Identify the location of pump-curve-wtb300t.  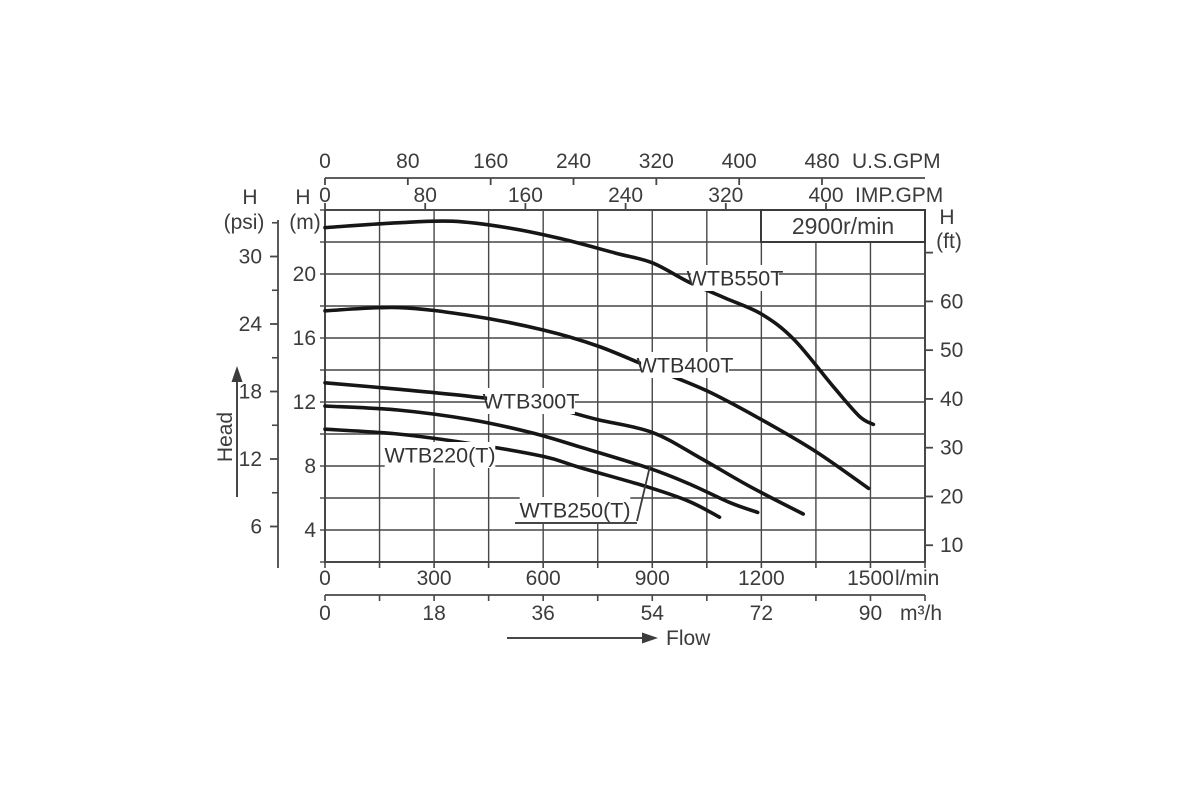
(564, 448).